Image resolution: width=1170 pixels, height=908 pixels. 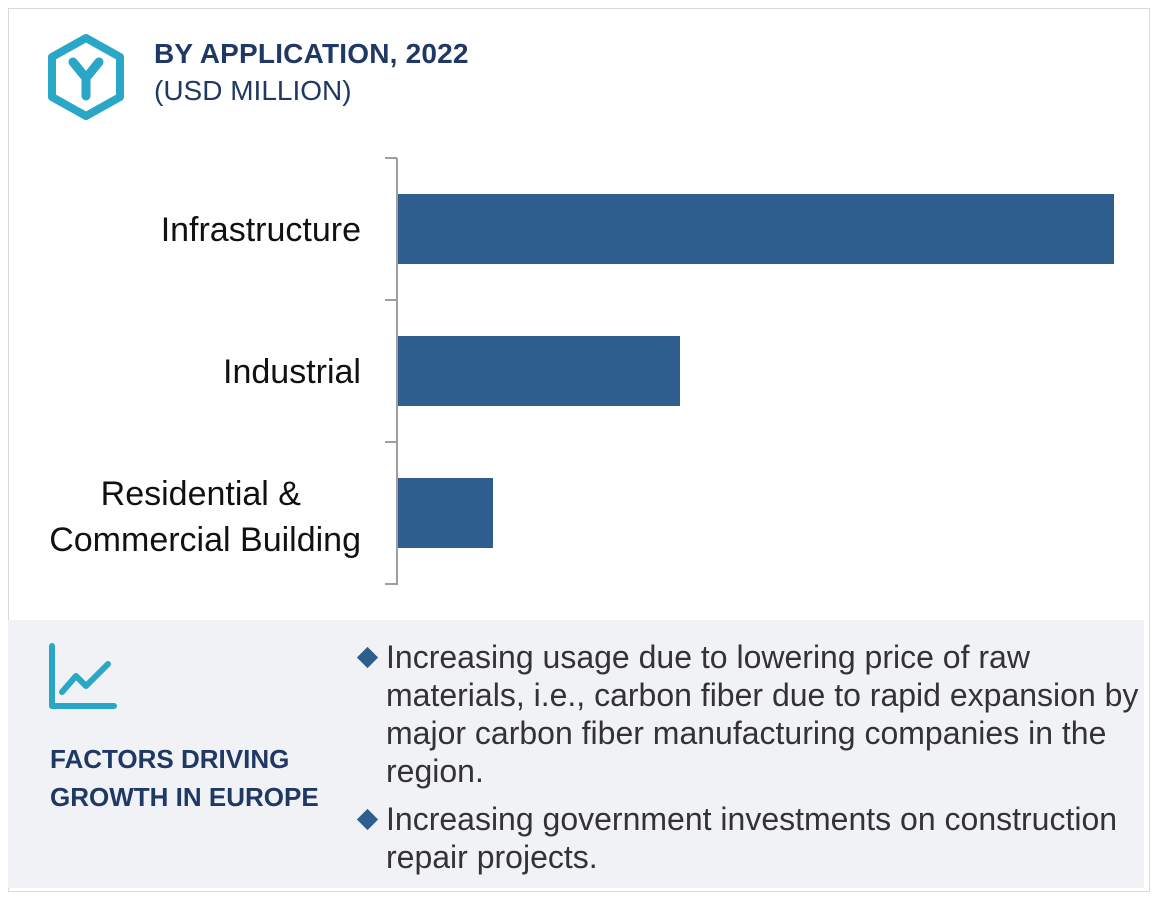 I want to click on line-chart-trend-icon, so click(x=83, y=676).